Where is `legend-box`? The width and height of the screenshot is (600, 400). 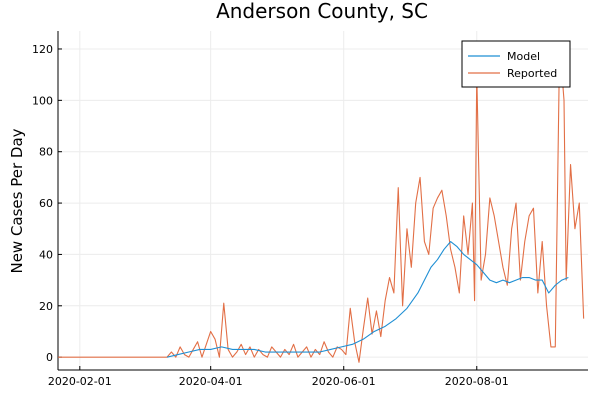
legend-box is located at coordinates (516, 64).